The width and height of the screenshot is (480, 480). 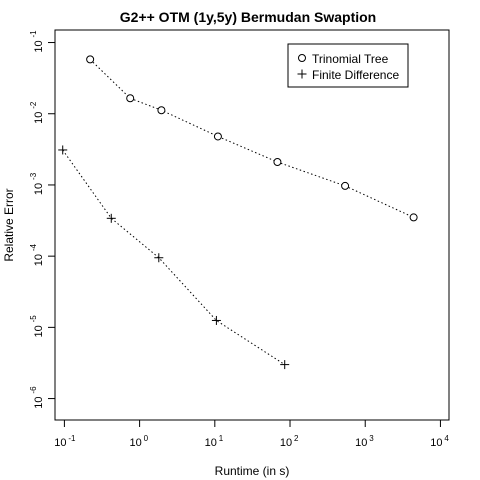 I want to click on y-tick: 10-2, so click(x=37, y=112).